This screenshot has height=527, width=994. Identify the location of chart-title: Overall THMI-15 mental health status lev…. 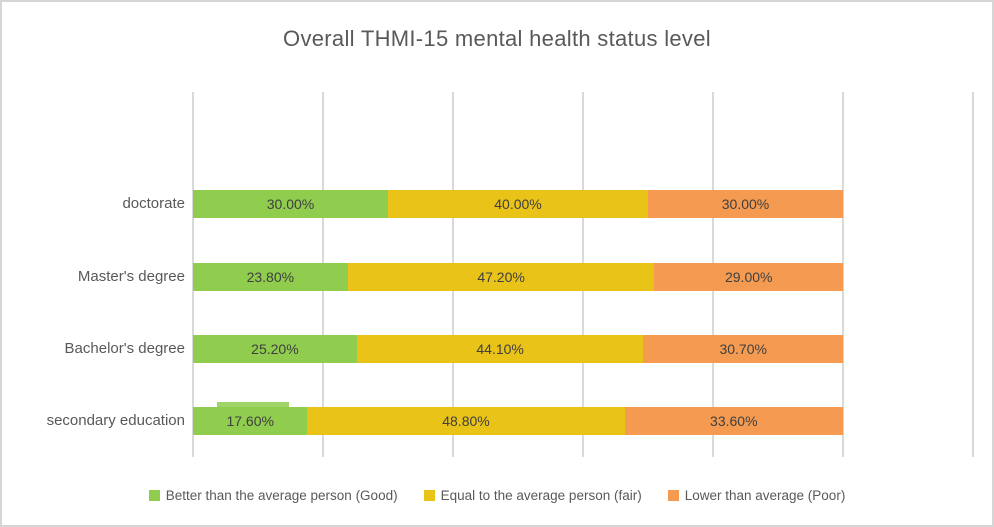
(497, 38).